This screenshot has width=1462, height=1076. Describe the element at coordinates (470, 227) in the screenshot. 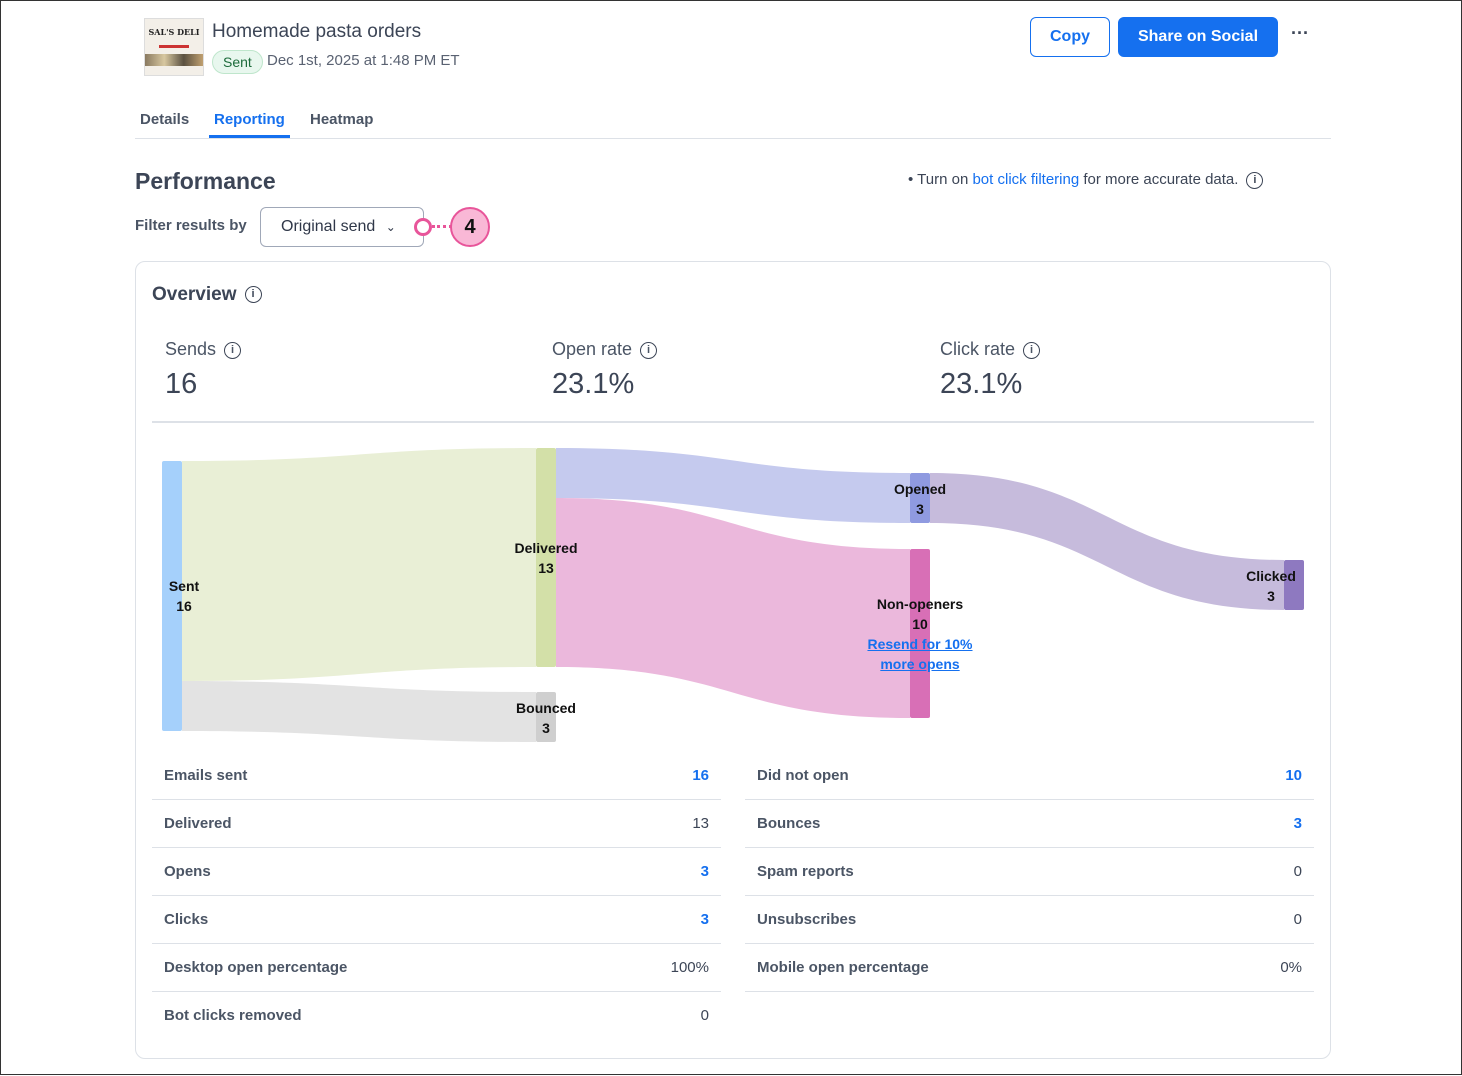

I see `annotation-marker: 4` at that location.